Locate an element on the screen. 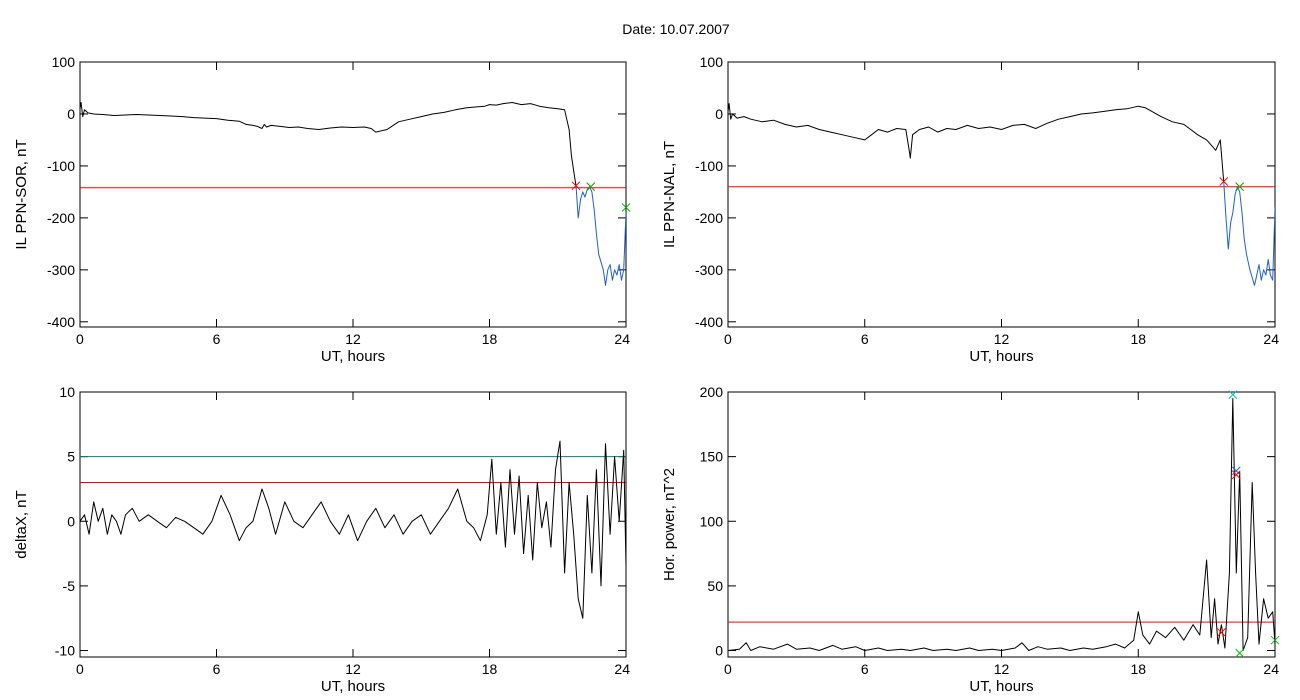 This screenshot has width=1300, height=700. y-tick-label: 10 is located at coordinates (67, 392).